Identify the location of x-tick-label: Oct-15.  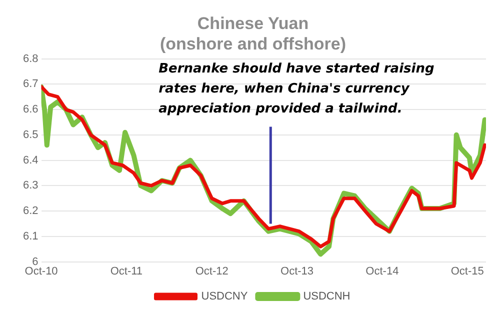
(467, 271).